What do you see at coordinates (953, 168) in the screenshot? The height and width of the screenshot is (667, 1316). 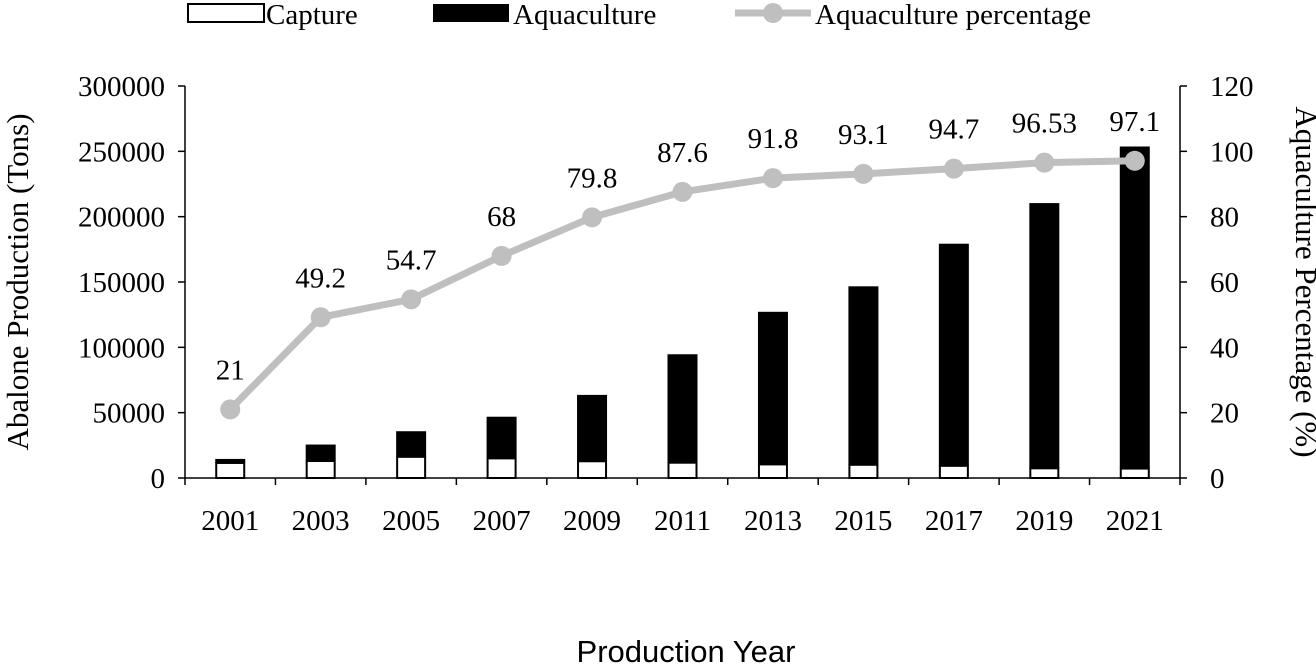 I see `percentage-point-2017` at bounding box center [953, 168].